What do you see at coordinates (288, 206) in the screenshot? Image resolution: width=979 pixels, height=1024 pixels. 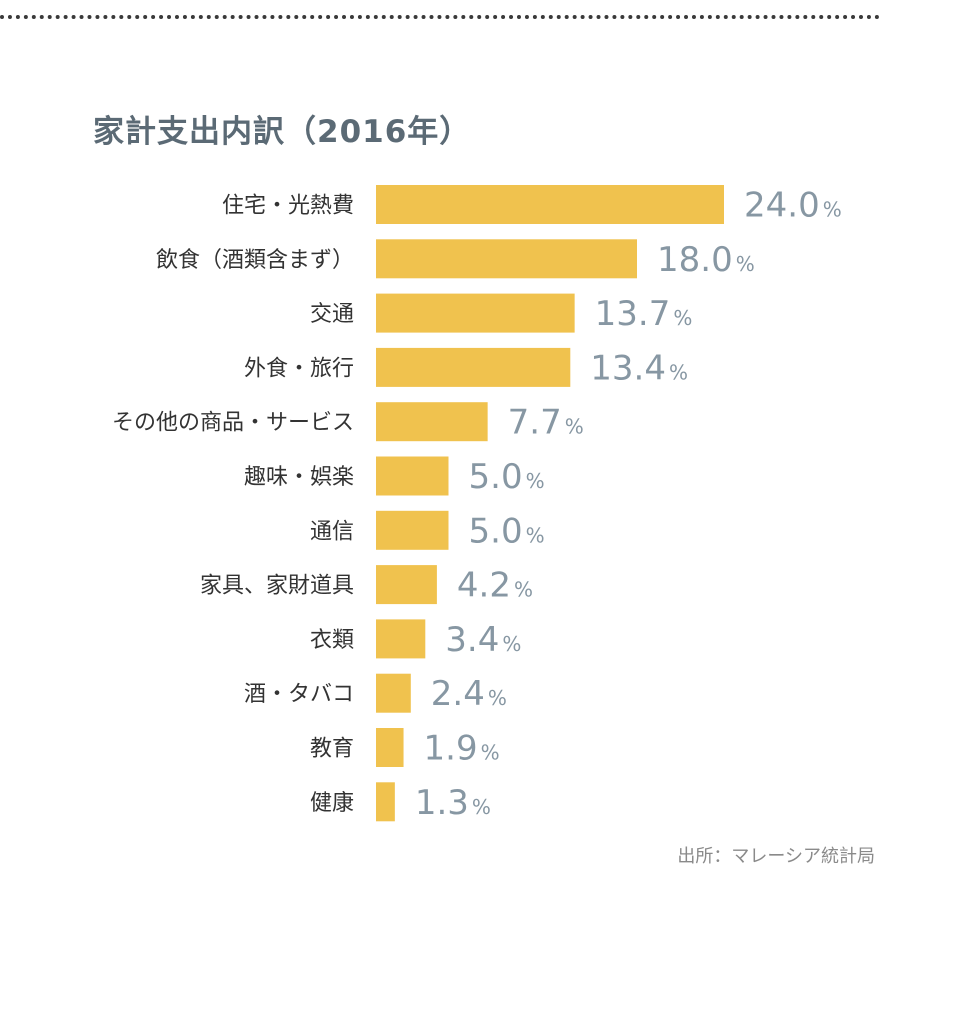 I see `category-label: 住宅・光熱費` at bounding box center [288, 206].